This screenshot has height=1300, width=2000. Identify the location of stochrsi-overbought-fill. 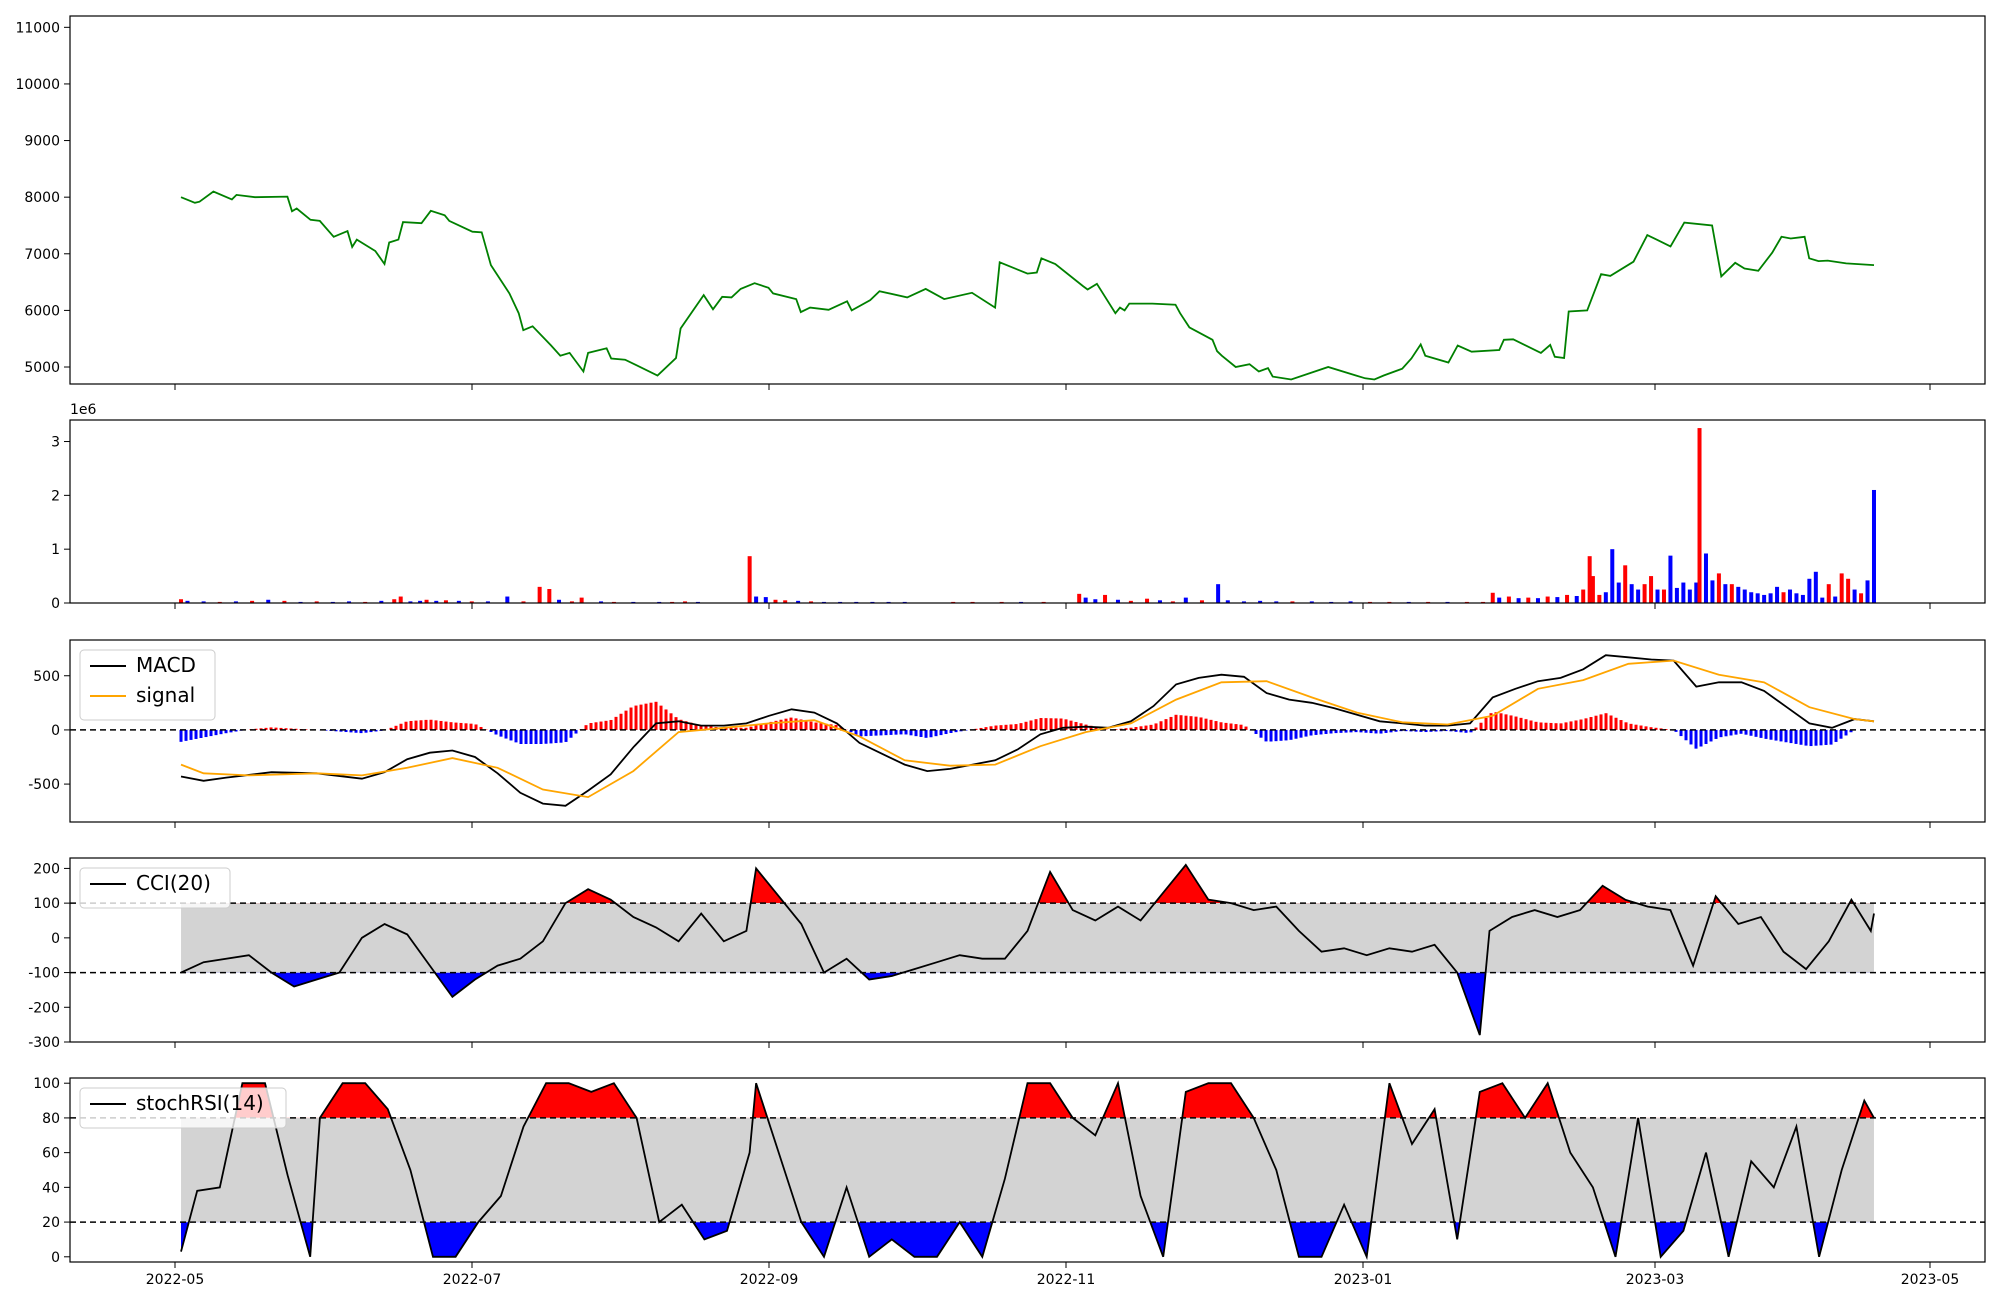
(1027, 1100).